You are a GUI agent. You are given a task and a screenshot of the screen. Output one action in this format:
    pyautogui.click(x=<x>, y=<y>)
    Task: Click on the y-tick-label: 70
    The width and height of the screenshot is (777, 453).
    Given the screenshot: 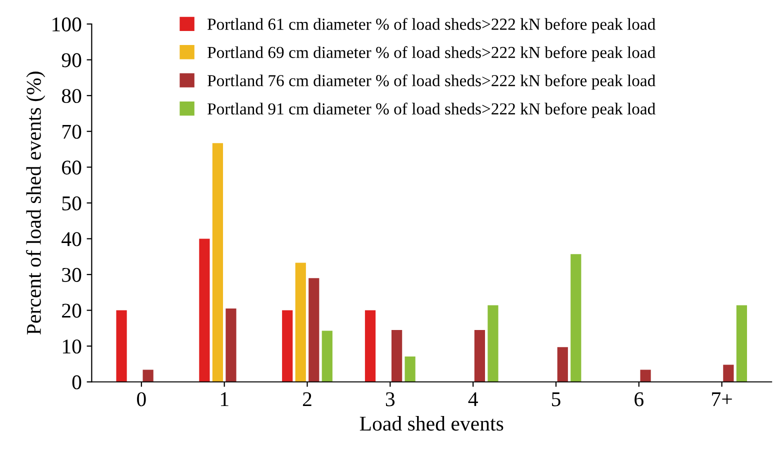 What is the action you would take?
    pyautogui.click(x=72, y=131)
    